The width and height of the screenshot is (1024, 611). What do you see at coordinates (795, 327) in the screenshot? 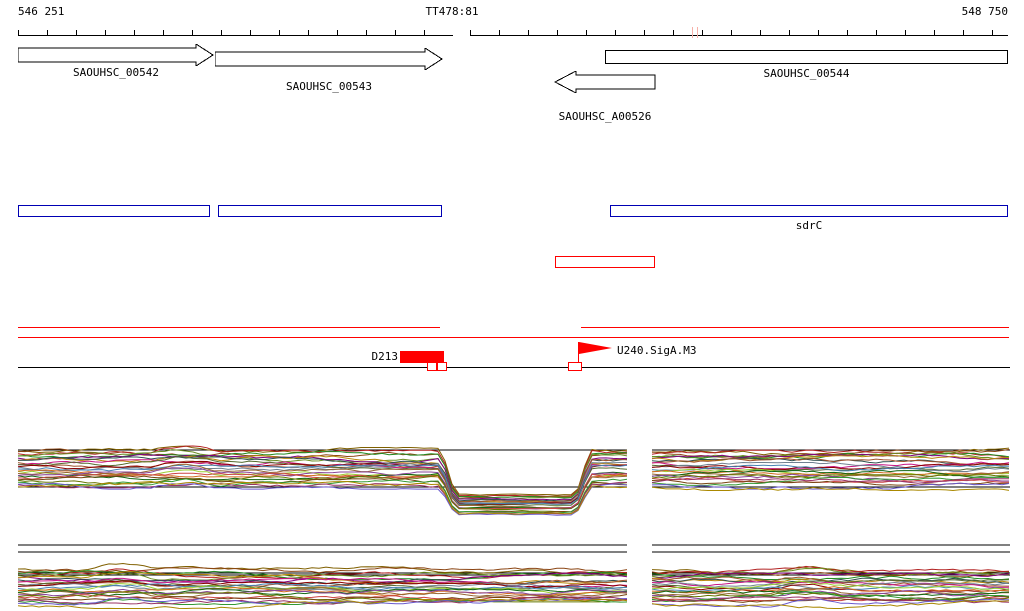
I see `signal-line-upper-right` at bounding box center [795, 327].